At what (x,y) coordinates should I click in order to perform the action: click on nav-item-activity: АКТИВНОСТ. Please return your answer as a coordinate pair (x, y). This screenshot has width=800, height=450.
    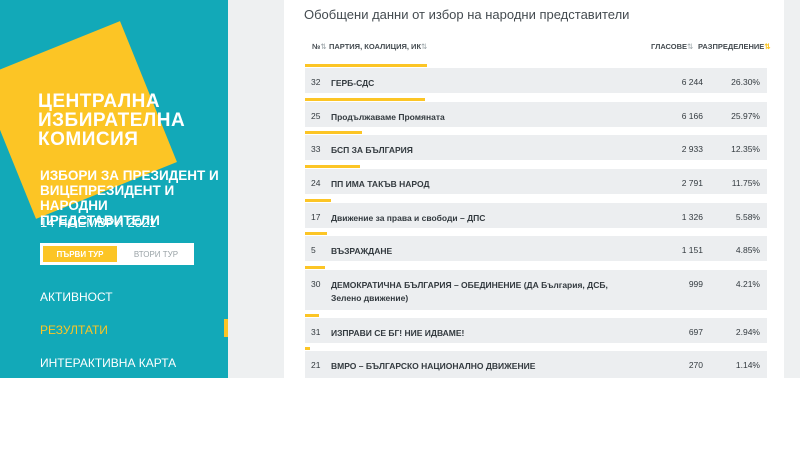
    Looking at the image, I should click on (76, 297).